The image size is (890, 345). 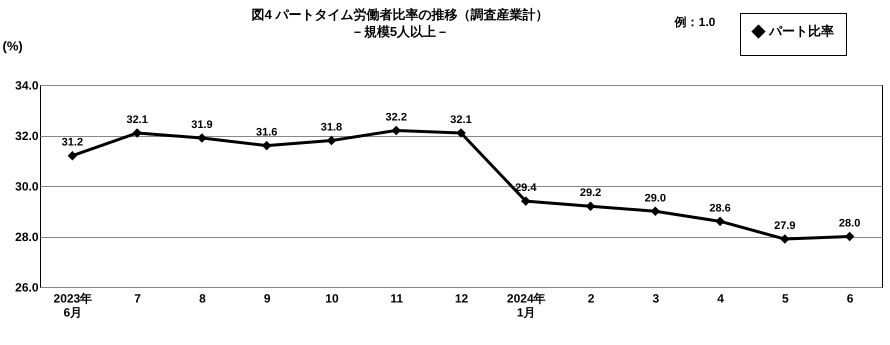 I want to click on x-tick-label: 4, so click(x=720, y=299).